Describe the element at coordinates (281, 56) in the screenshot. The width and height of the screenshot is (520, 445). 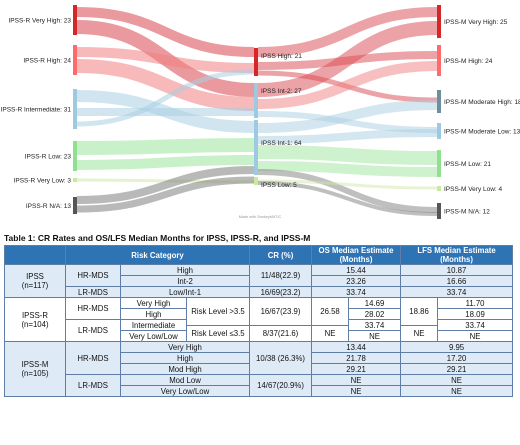
I see `sankey-label-mid-0: IPSS High: 21` at that location.